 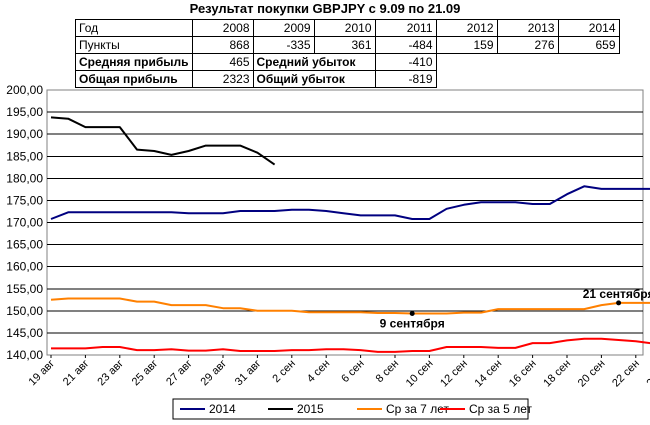 What do you see at coordinates (24, 245) in the screenshot?
I see `y-tick-label: 165,00` at bounding box center [24, 245].